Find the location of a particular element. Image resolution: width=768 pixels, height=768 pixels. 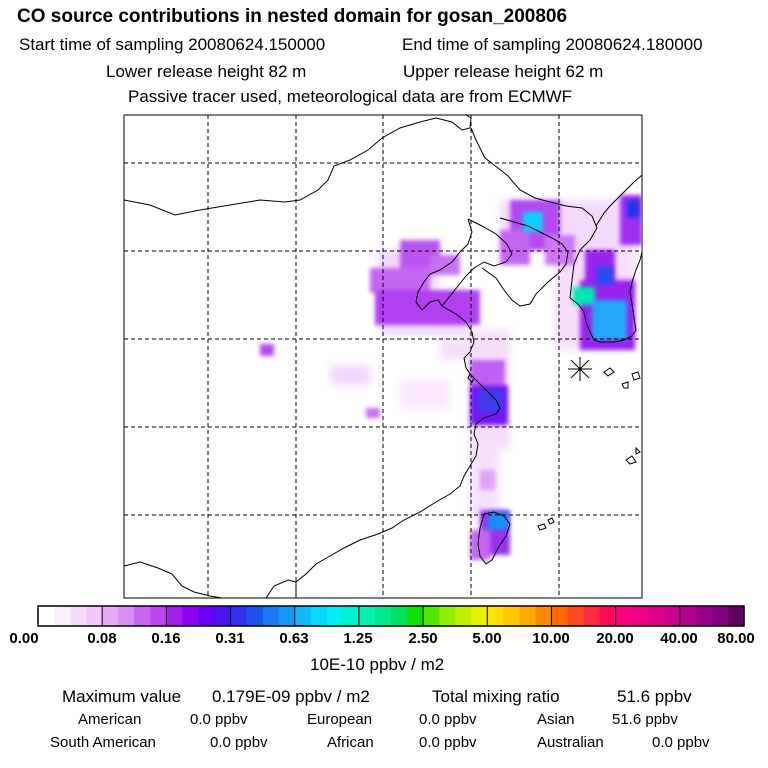

region-value-african: 0.0 ppbv is located at coordinates (448, 742).